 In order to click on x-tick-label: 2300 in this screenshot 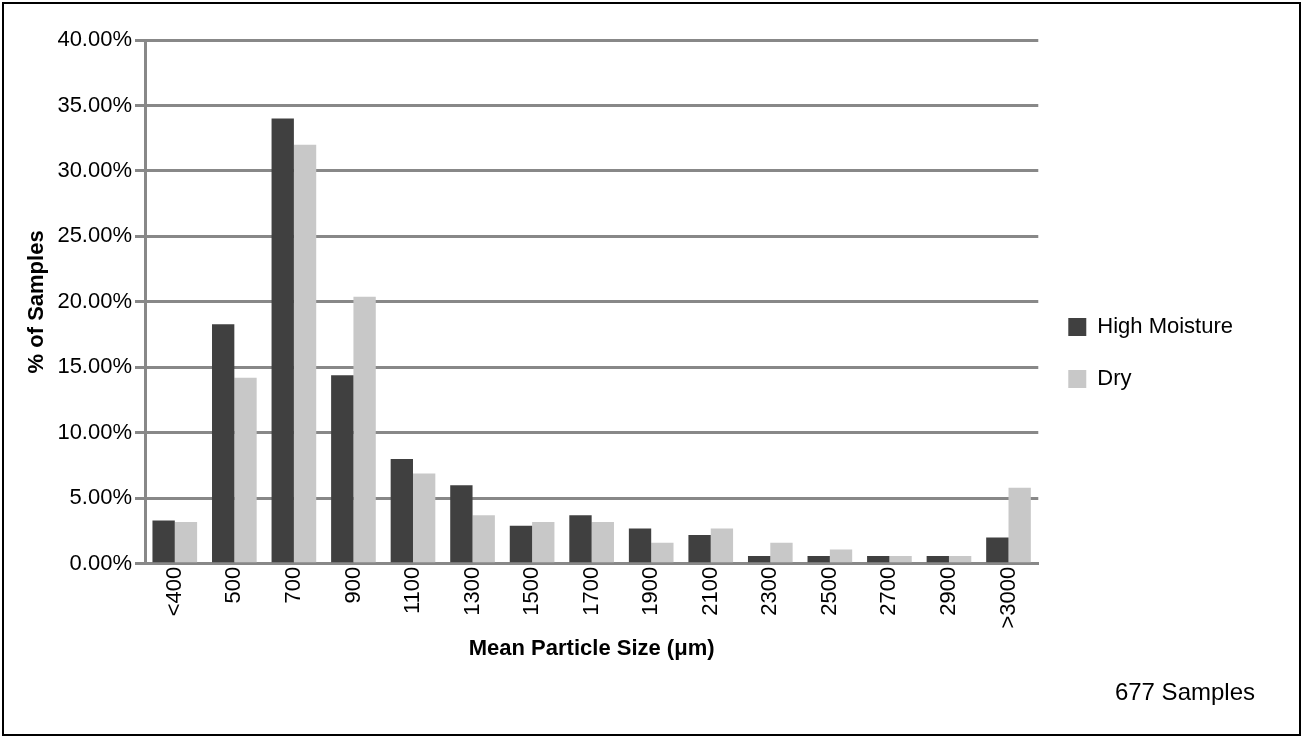, I will do `click(769, 591)`.